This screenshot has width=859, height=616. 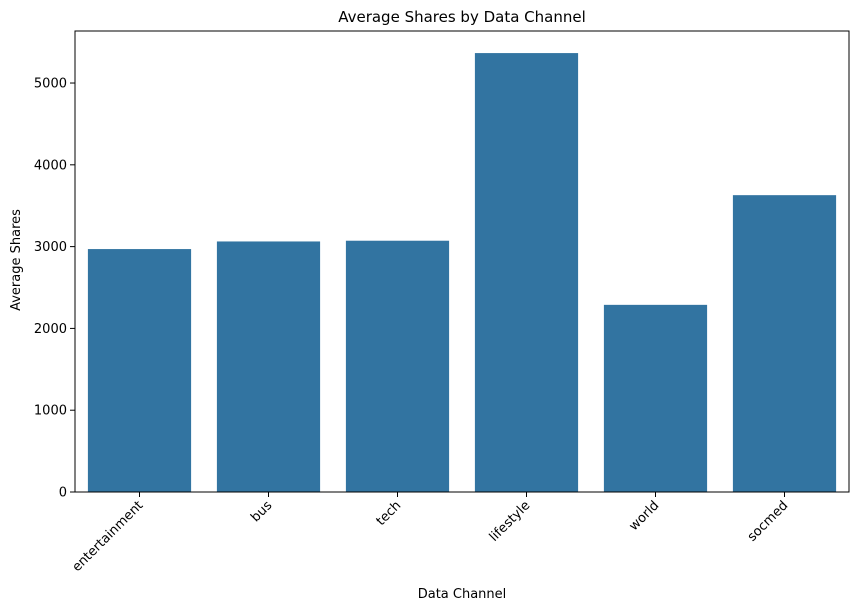 What do you see at coordinates (50, 329) in the screenshot?
I see `y-tick-label: 2000` at bounding box center [50, 329].